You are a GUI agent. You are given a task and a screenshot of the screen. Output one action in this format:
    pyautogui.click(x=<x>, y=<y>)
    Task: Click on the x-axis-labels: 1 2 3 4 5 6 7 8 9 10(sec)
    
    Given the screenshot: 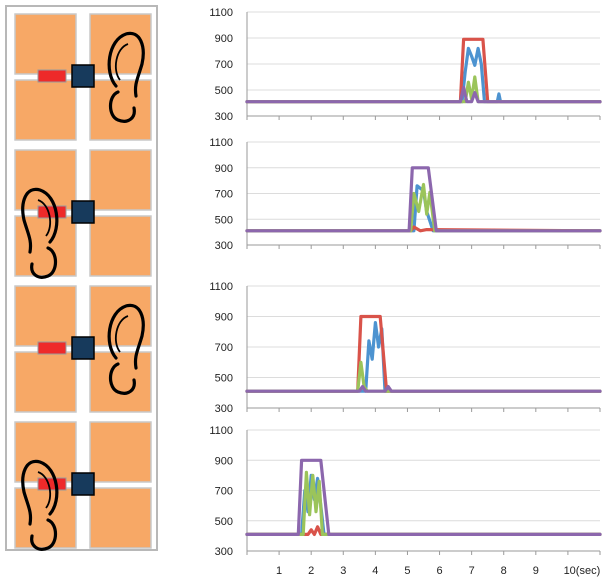 What is the action you would take?
    pyautogui.click(x=438, y=571)
    